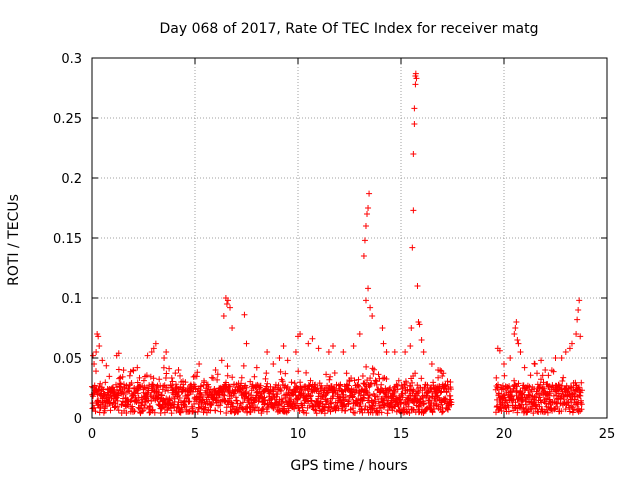 The width and height of the screenshot is (640, 480). I want to click on y-tick-label: 0.15, so click(67, 239).